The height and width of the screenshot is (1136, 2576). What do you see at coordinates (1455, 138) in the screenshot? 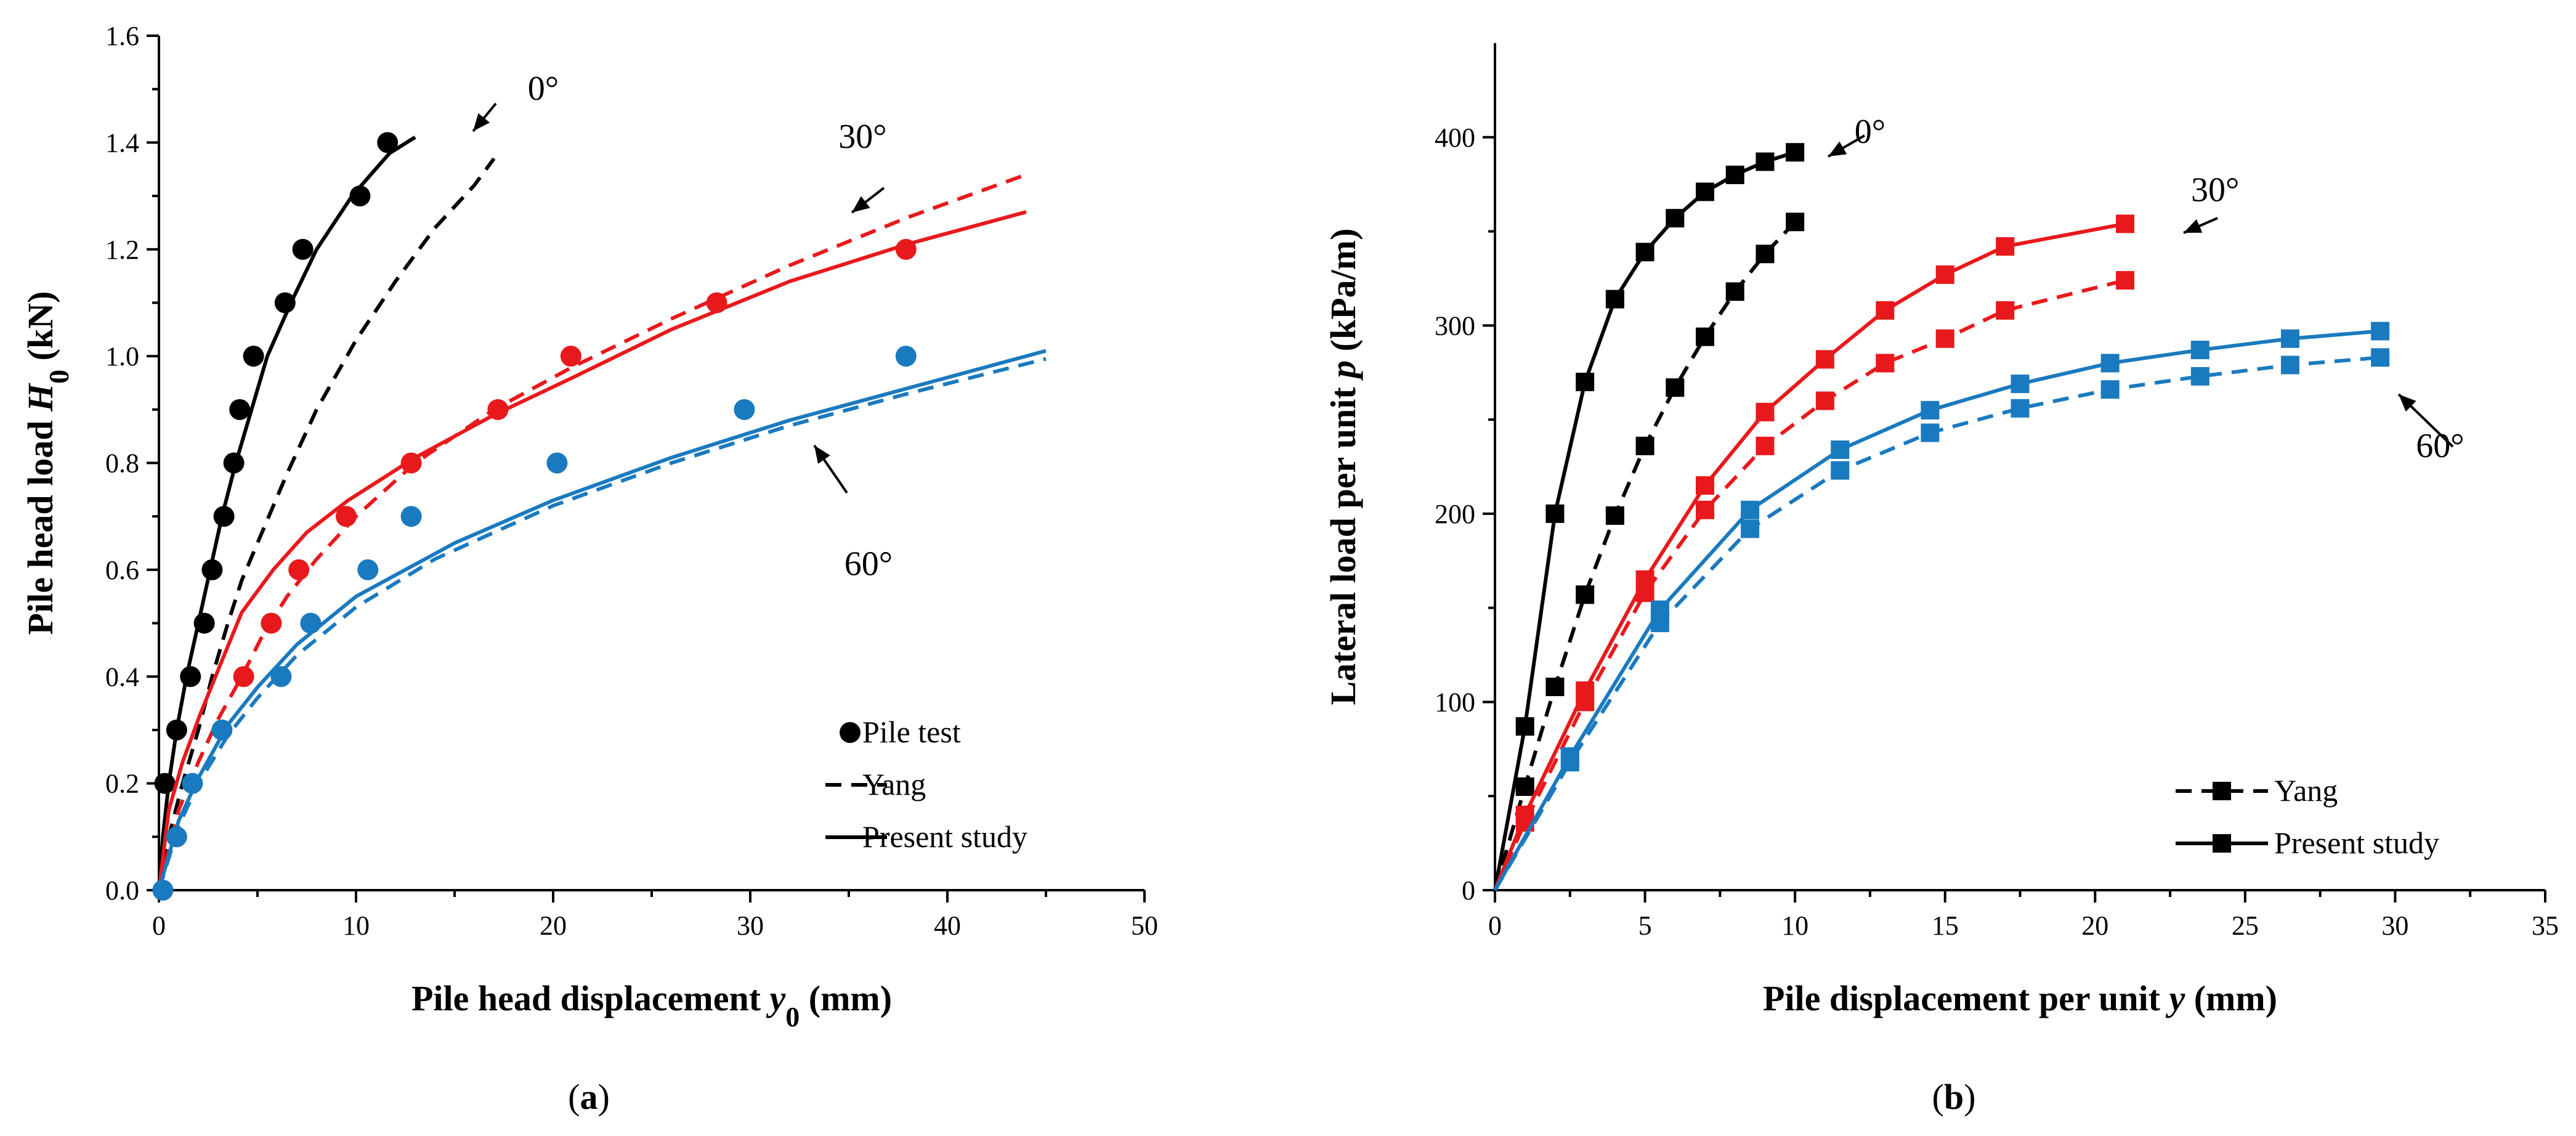
I see `y-tick-label: 400` at bounding box center [1455, 138].